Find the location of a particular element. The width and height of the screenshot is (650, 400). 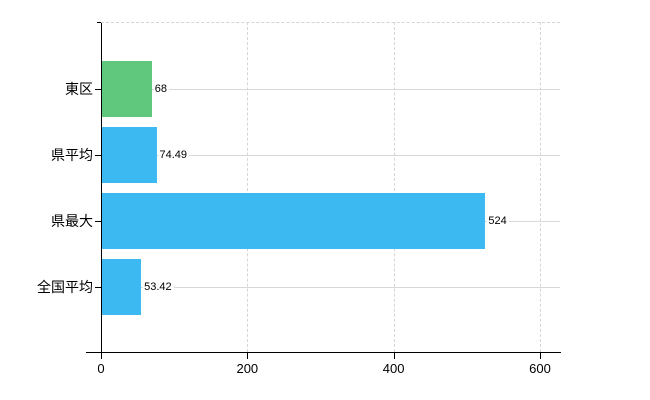

x-axis-line is located at coordinates (323, 352).